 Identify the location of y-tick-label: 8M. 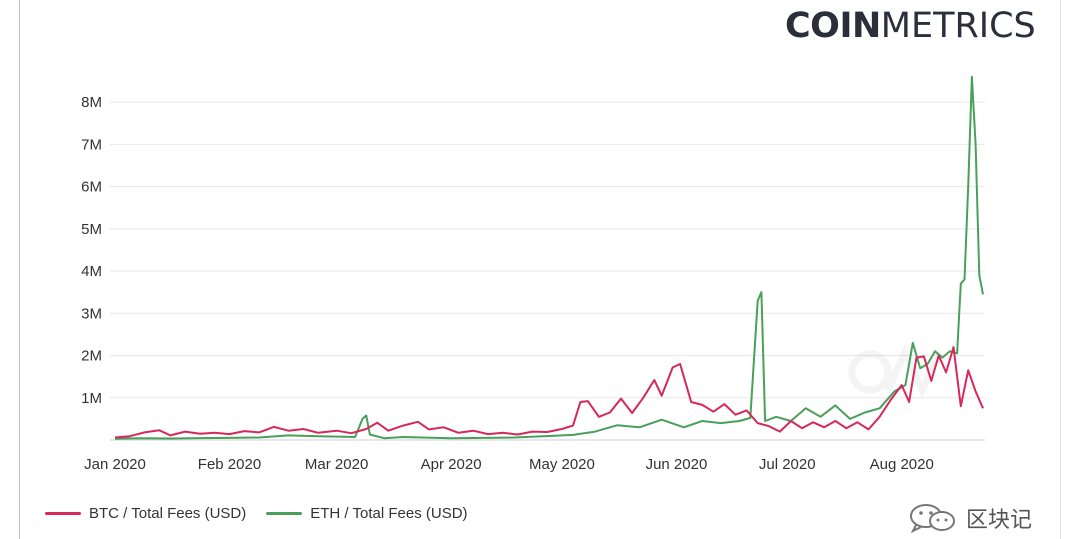
(91, 102).